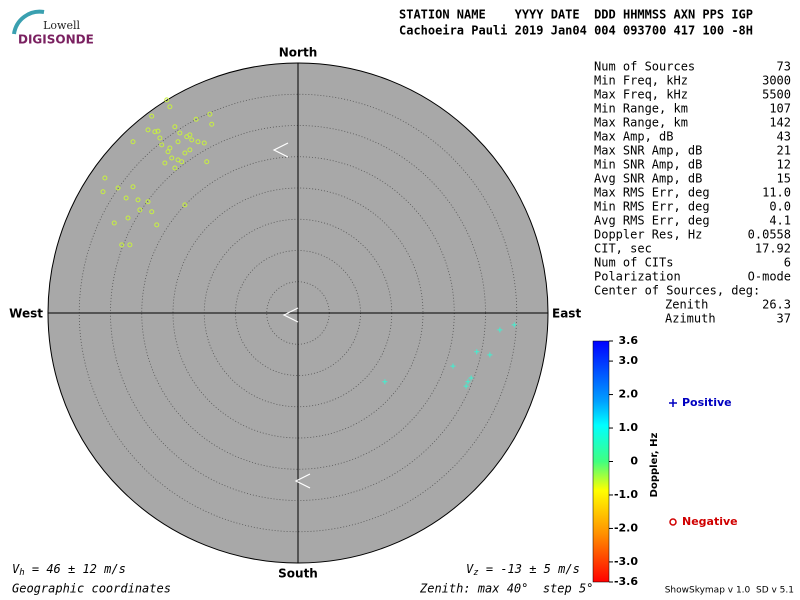  I want to click on colorbar-tick-label: 0, so click(634, 461).